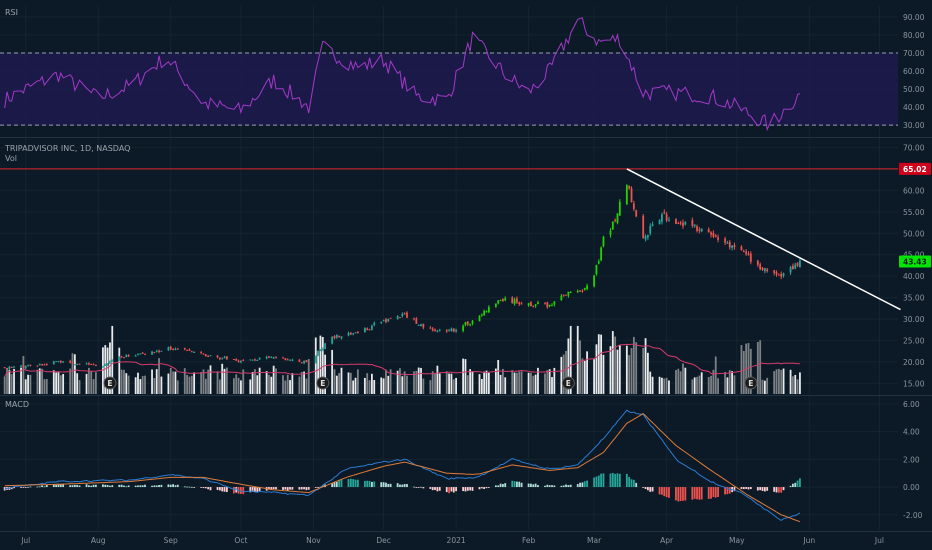 This screenshot has height=550, width=932. I want to click on price-tick-label: 20.00, so click(914, 362).